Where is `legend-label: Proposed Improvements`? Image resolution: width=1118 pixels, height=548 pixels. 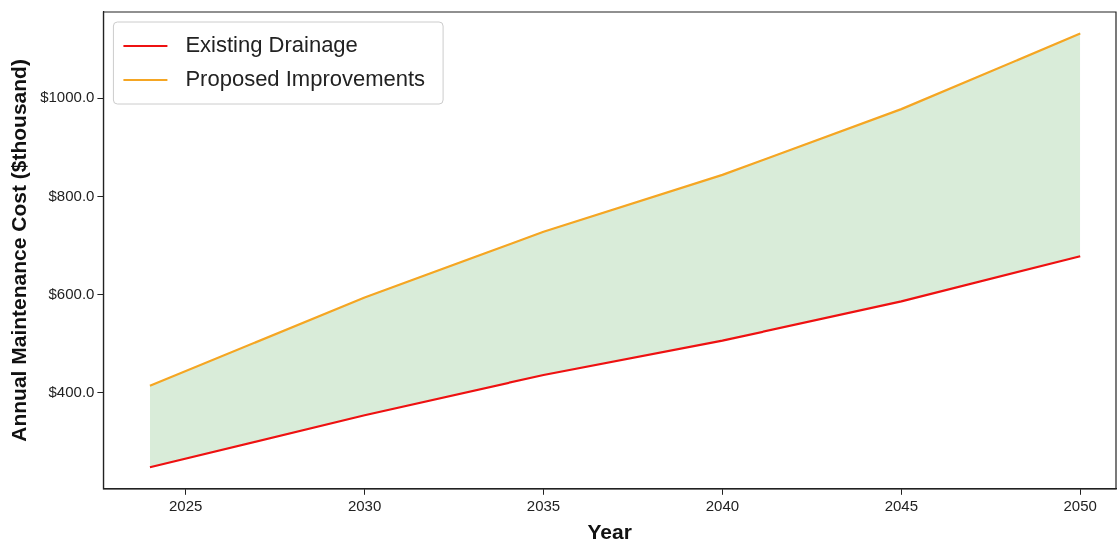 legend-label: Proposed Improvements is located at coordinates (305, 79).